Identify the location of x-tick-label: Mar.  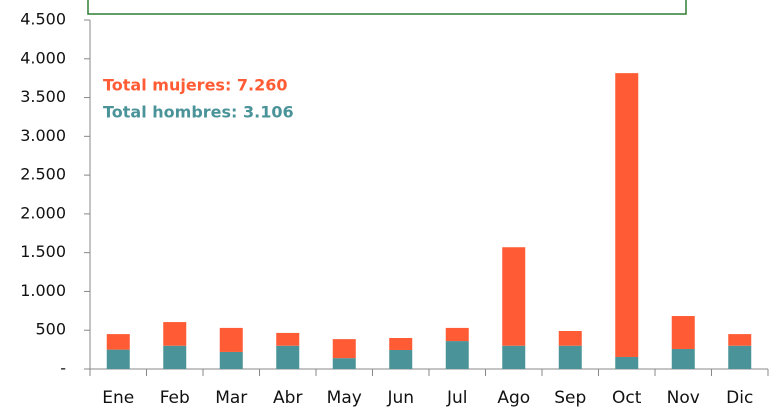
(231, 398).